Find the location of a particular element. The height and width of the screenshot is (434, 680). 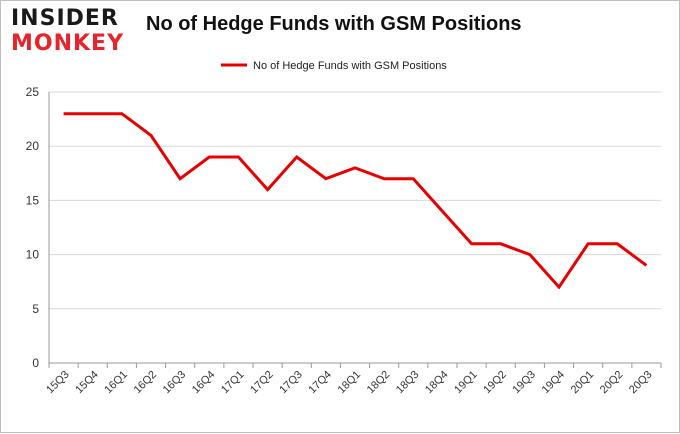

y-tick-label: 20 is located at coordinates (33, 146).